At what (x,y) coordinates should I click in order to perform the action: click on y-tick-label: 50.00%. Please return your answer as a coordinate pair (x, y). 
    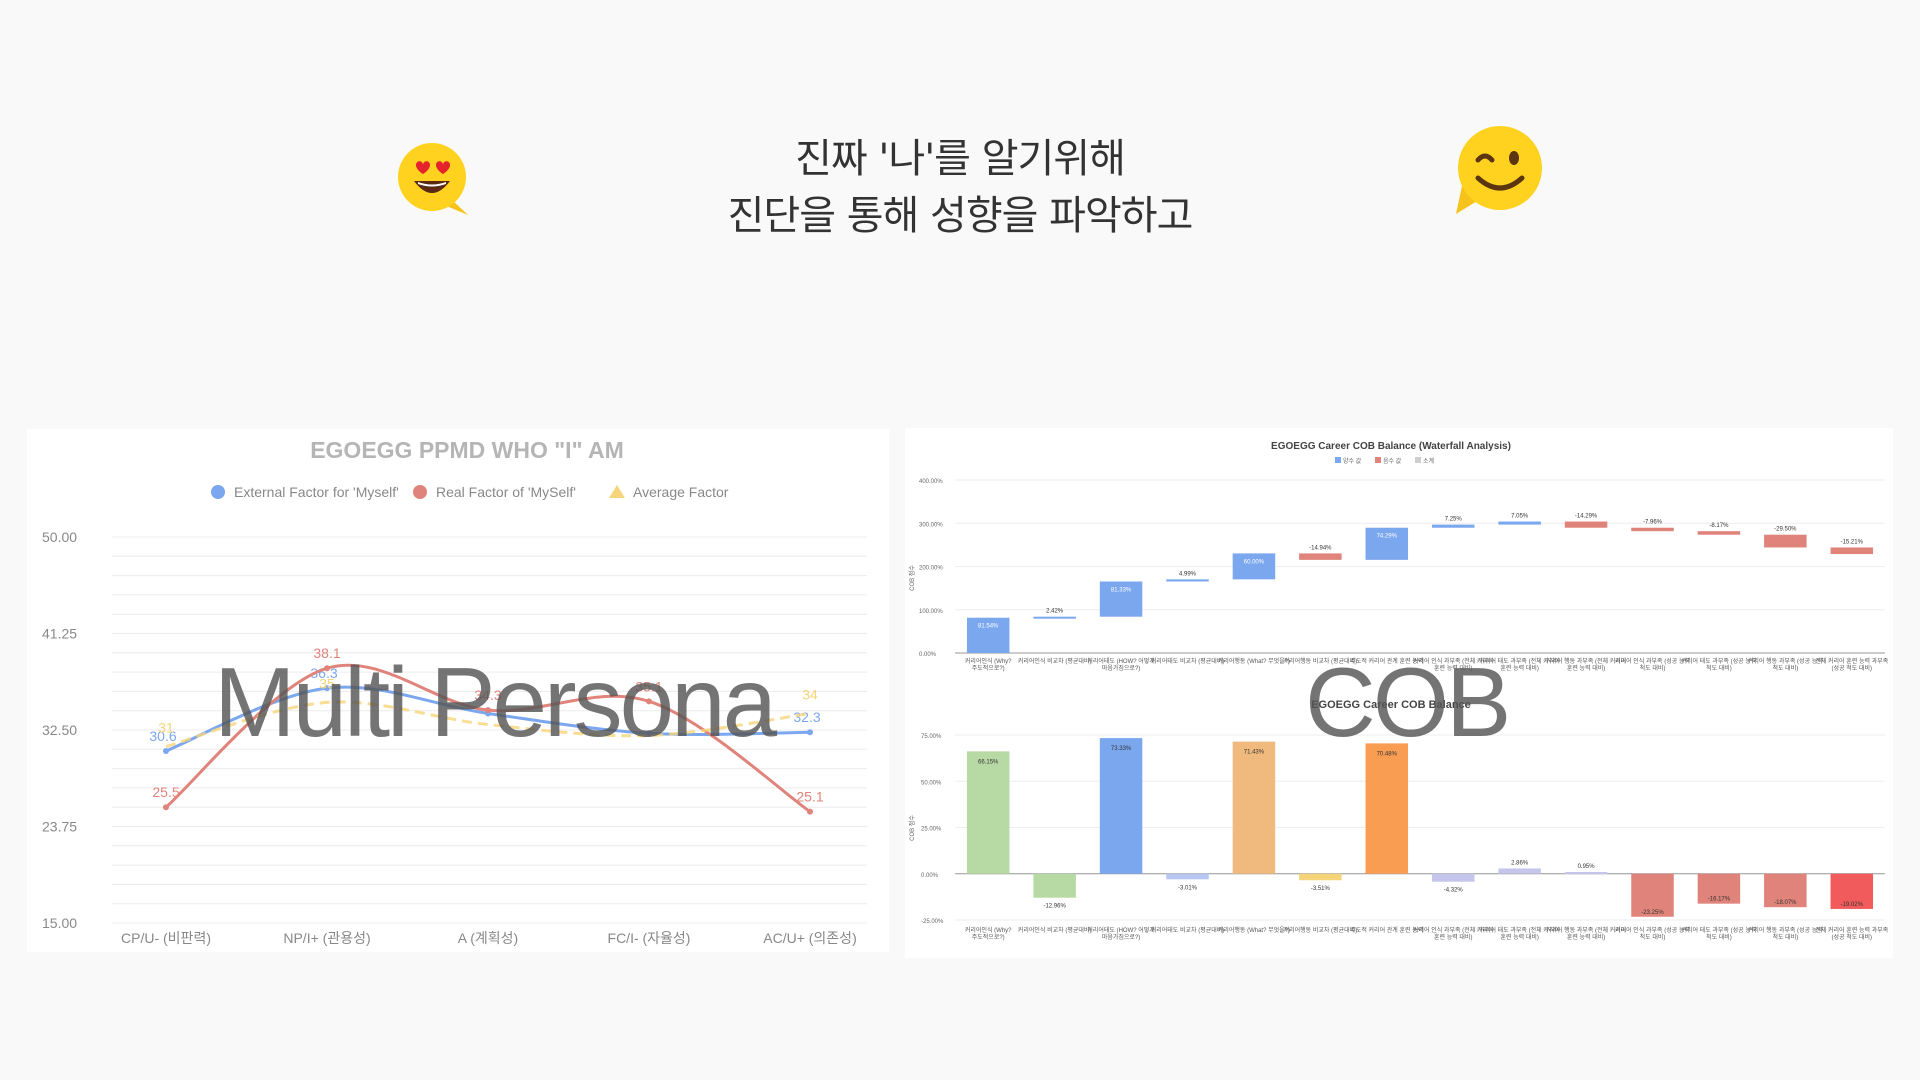
    Looking at the image, I should click on (931, 783).